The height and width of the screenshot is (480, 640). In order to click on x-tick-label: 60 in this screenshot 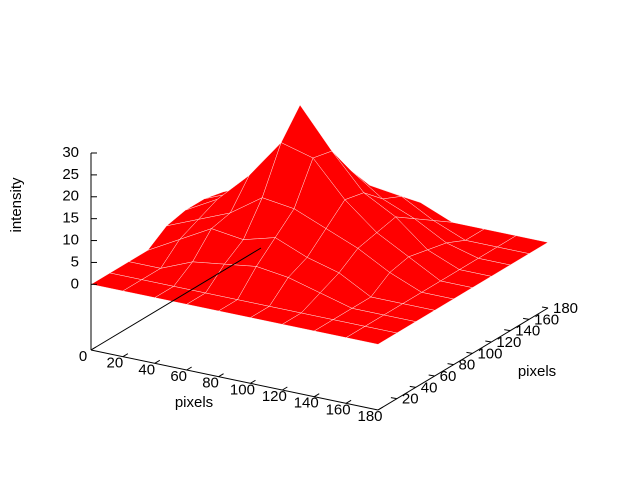, I will do `click(178, 376)`.